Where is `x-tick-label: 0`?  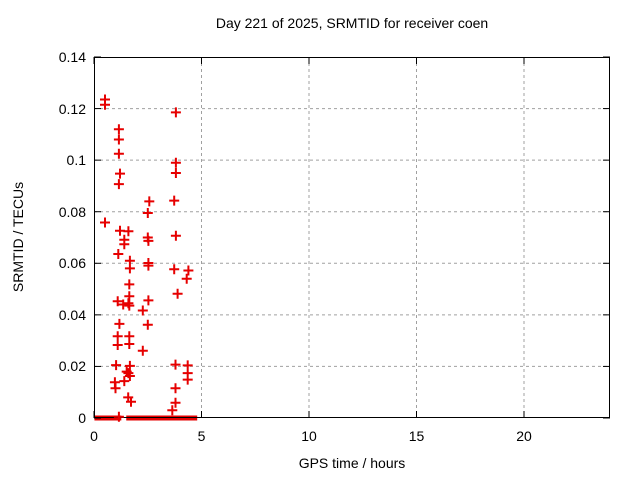
x-tick-label: 0 is located at coordinates (94, 436).